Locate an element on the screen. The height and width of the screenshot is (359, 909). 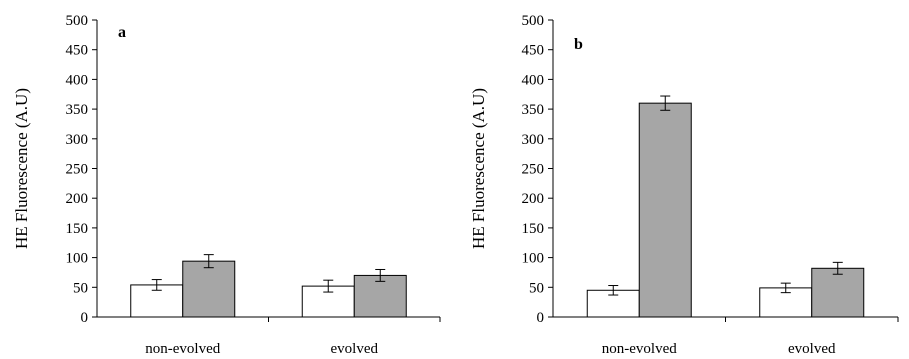
panel-label: a is located at coordinates (122, 32).